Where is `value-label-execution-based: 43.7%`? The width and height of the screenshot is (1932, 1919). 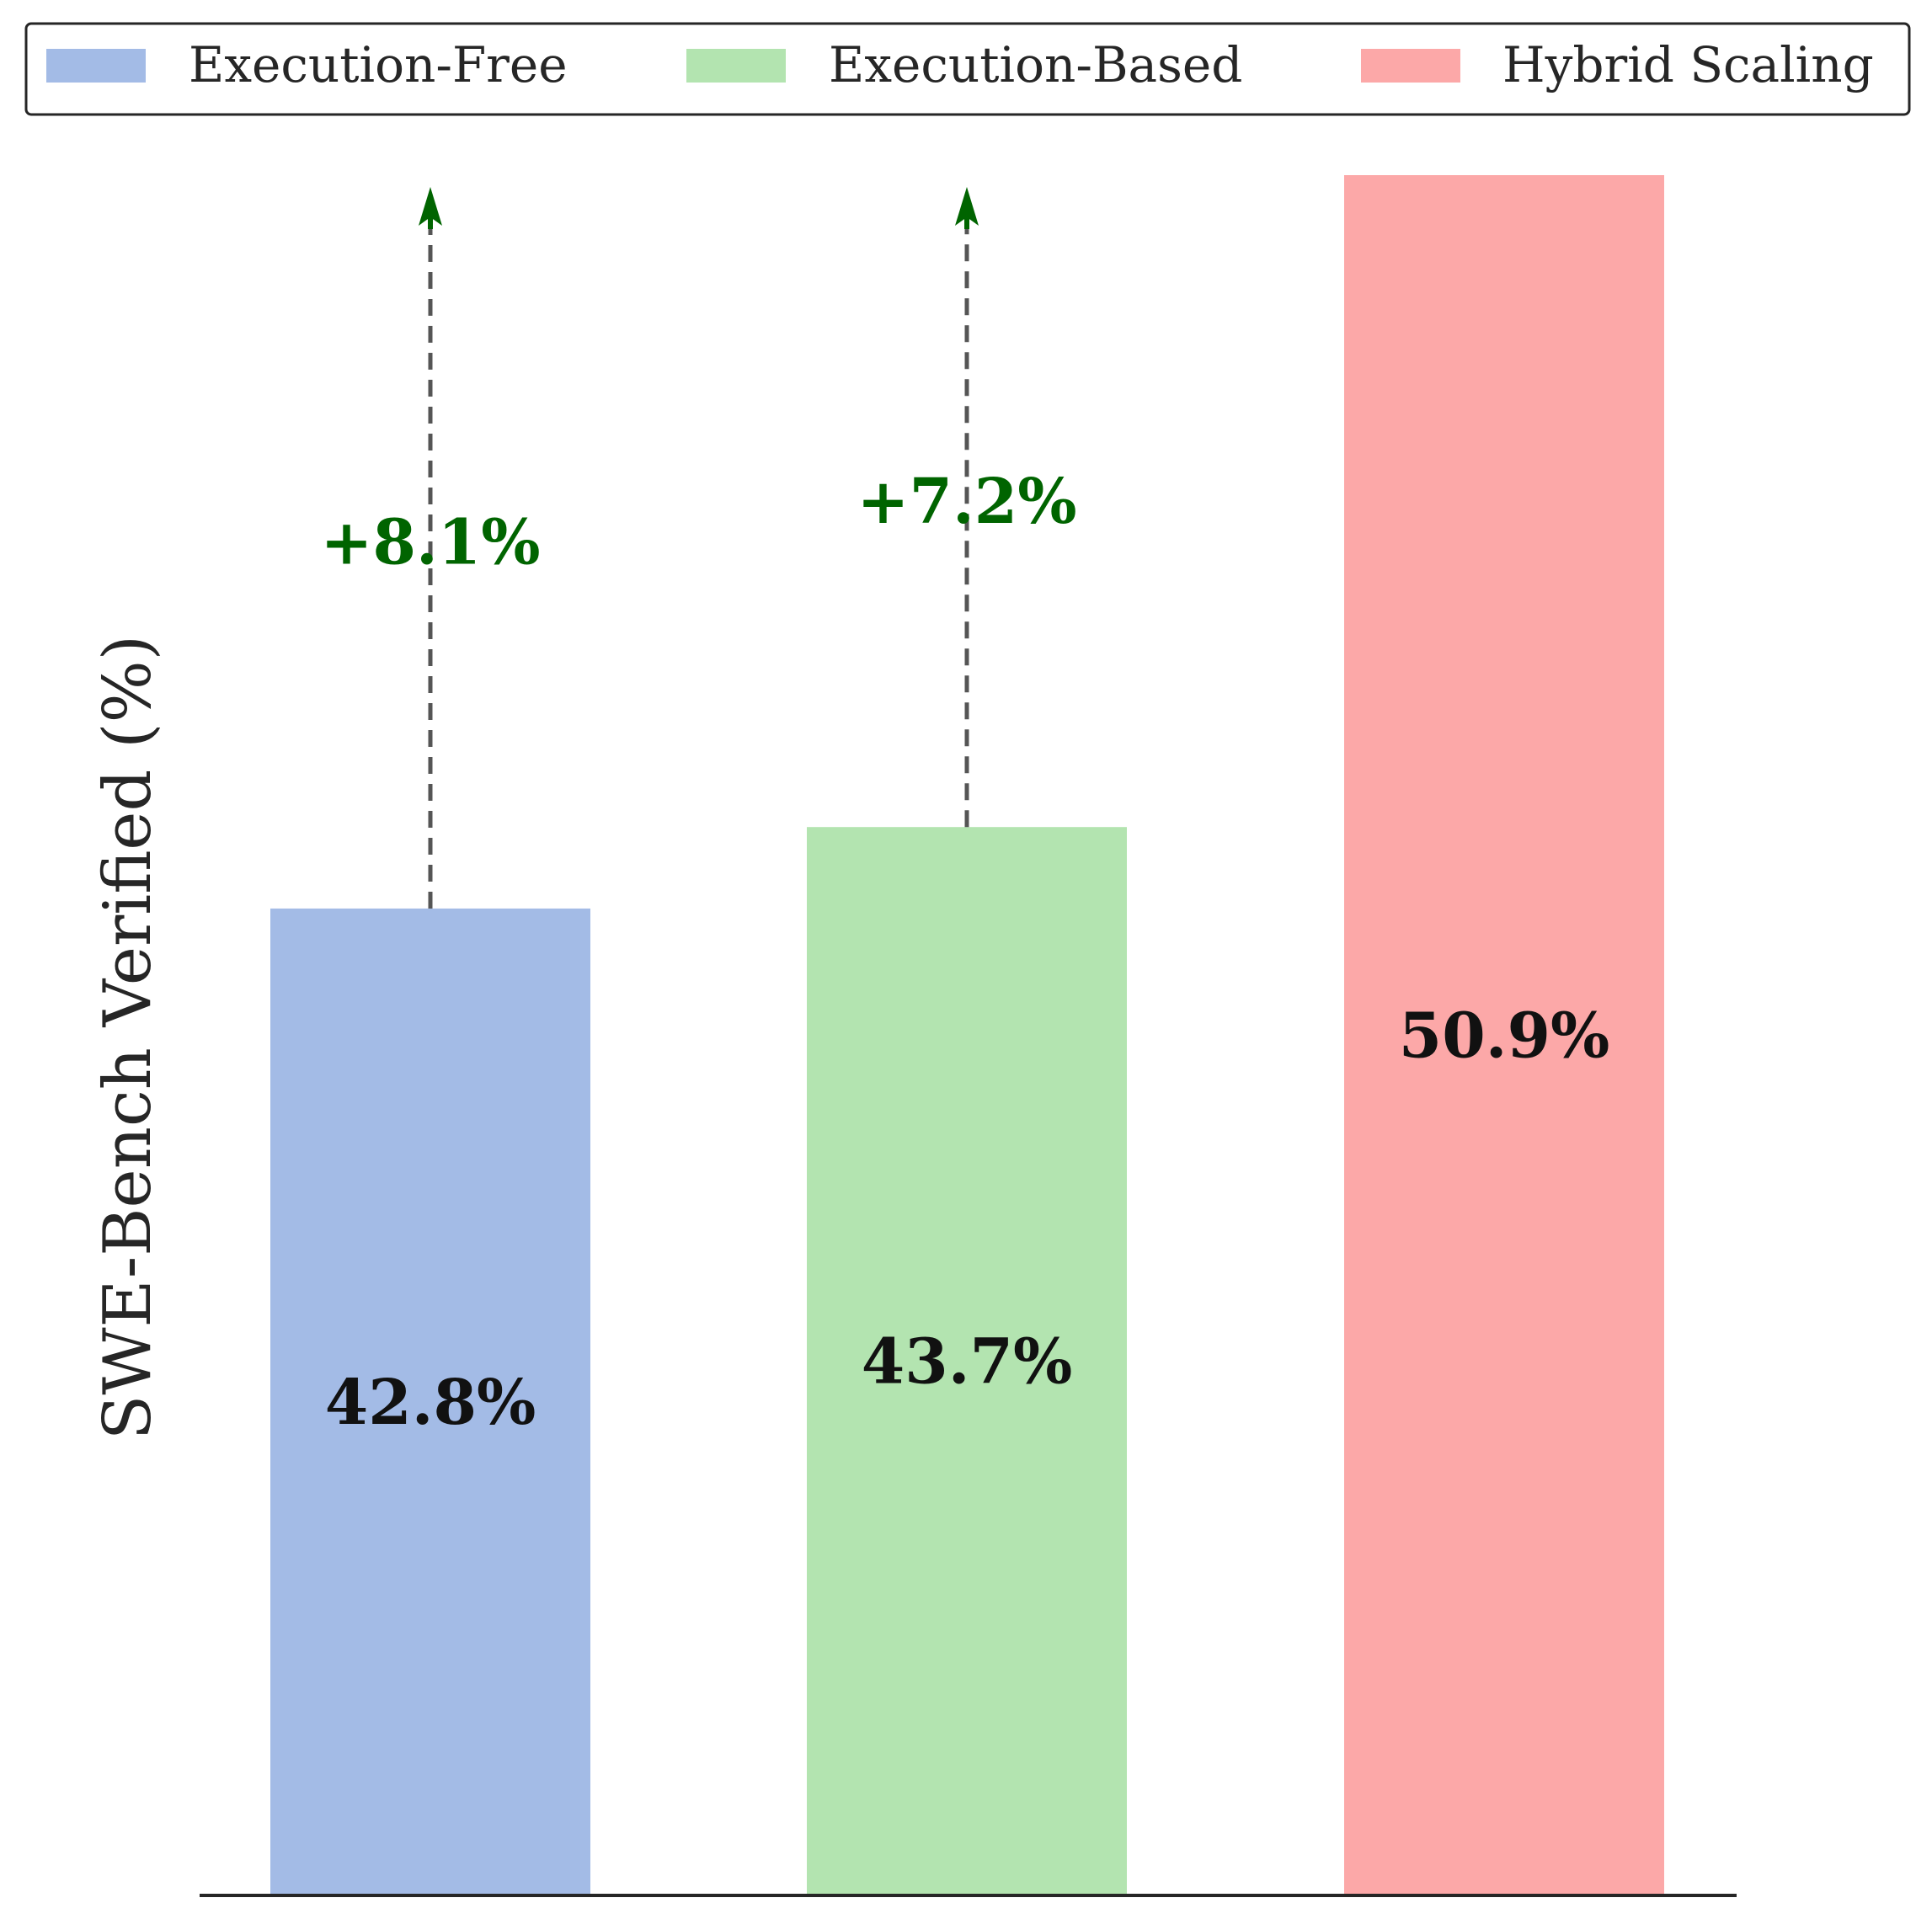 value-label-execution-based: 43.7% is located at coordinates (967, 1363).